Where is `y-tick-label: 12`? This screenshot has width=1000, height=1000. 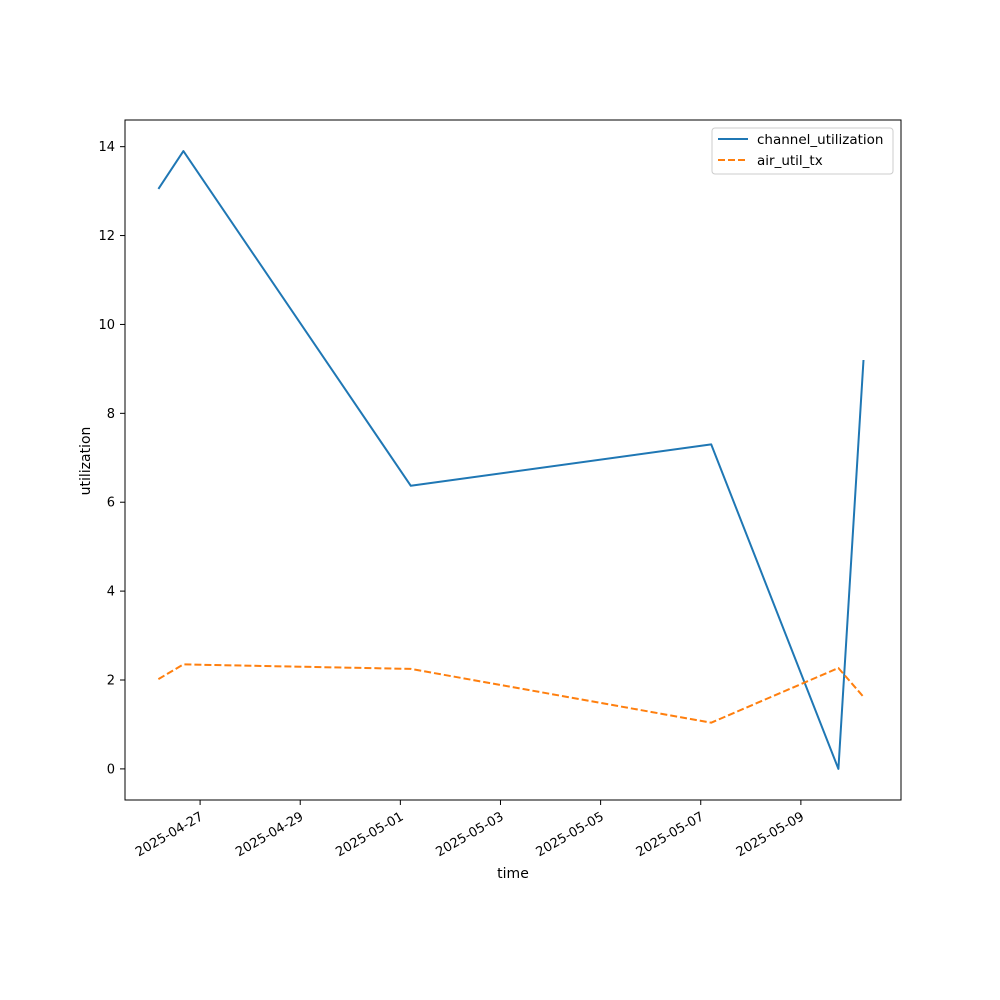 y-tick-label: 12 is located at coordinates (106, 236).